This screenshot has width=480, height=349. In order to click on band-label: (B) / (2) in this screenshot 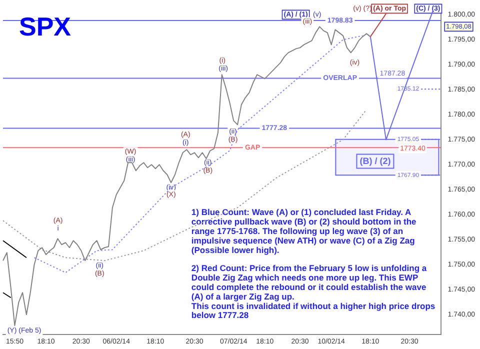, I will do `click(375, 161)`.